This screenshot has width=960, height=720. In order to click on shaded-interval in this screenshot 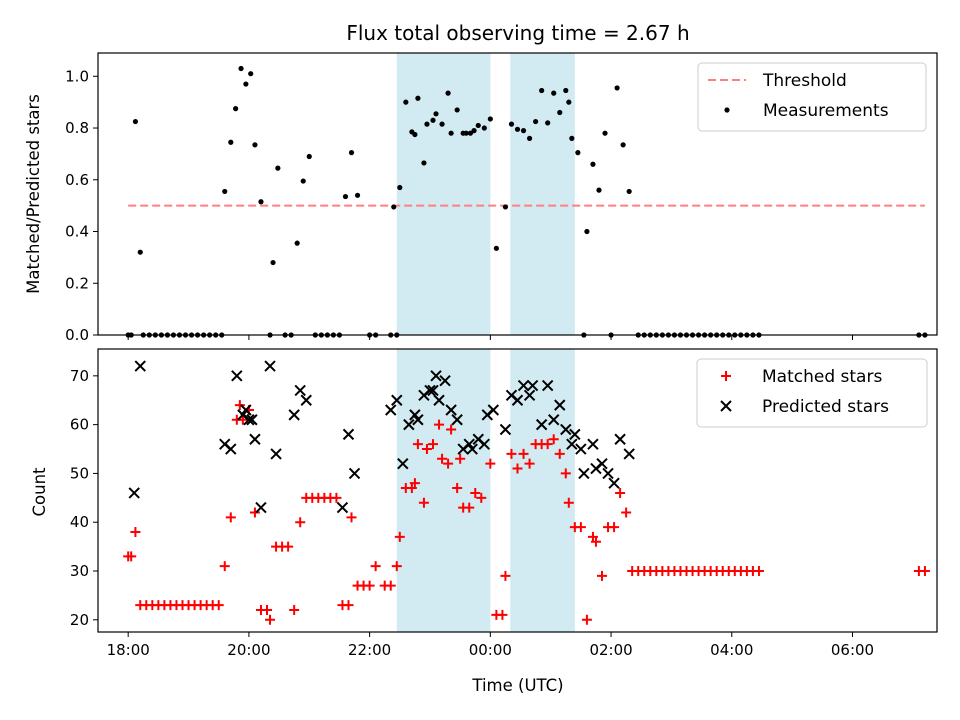, I will do `click(542, 490)`.